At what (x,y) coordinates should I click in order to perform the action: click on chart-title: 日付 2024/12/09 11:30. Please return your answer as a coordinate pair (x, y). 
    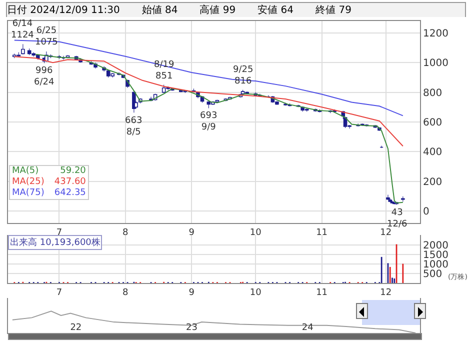
    Looking at the image, I should click on (63, 10).